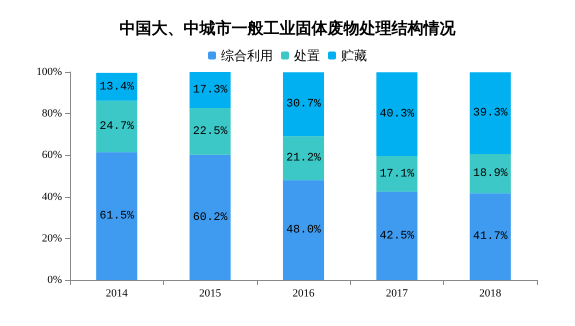  I want to click on data-label: 60.2%, so click(210, 217).